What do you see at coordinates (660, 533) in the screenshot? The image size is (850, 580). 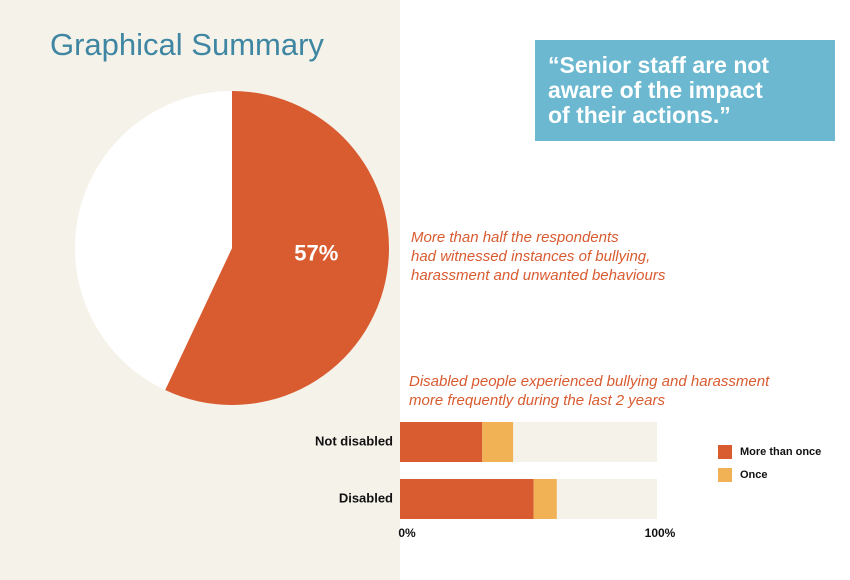 I see `x-tick-label: 100%` at bounding box center [660, 533].